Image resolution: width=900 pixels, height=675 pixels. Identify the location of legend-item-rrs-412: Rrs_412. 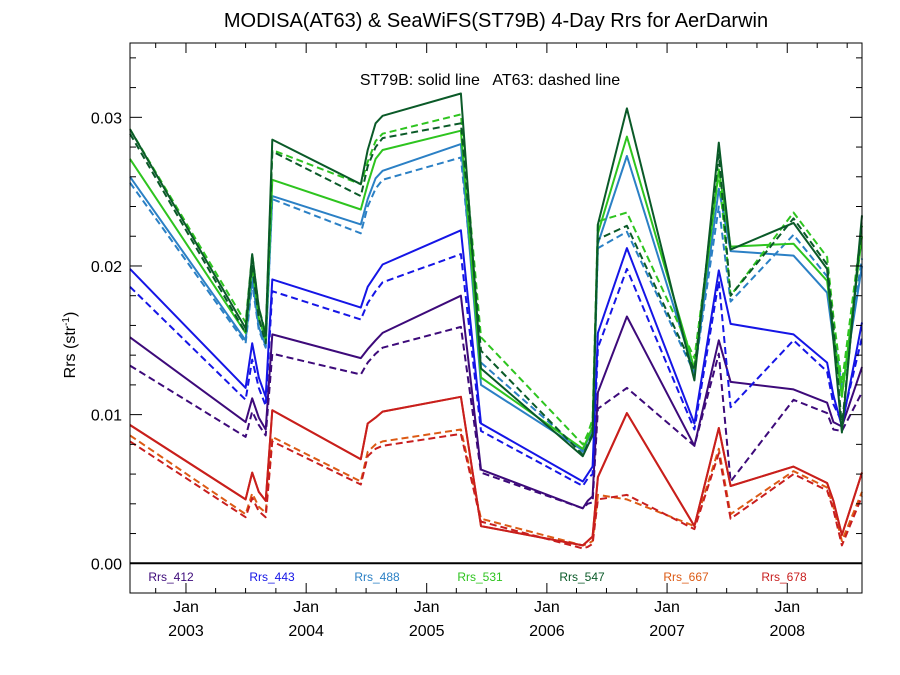
(171, 577).